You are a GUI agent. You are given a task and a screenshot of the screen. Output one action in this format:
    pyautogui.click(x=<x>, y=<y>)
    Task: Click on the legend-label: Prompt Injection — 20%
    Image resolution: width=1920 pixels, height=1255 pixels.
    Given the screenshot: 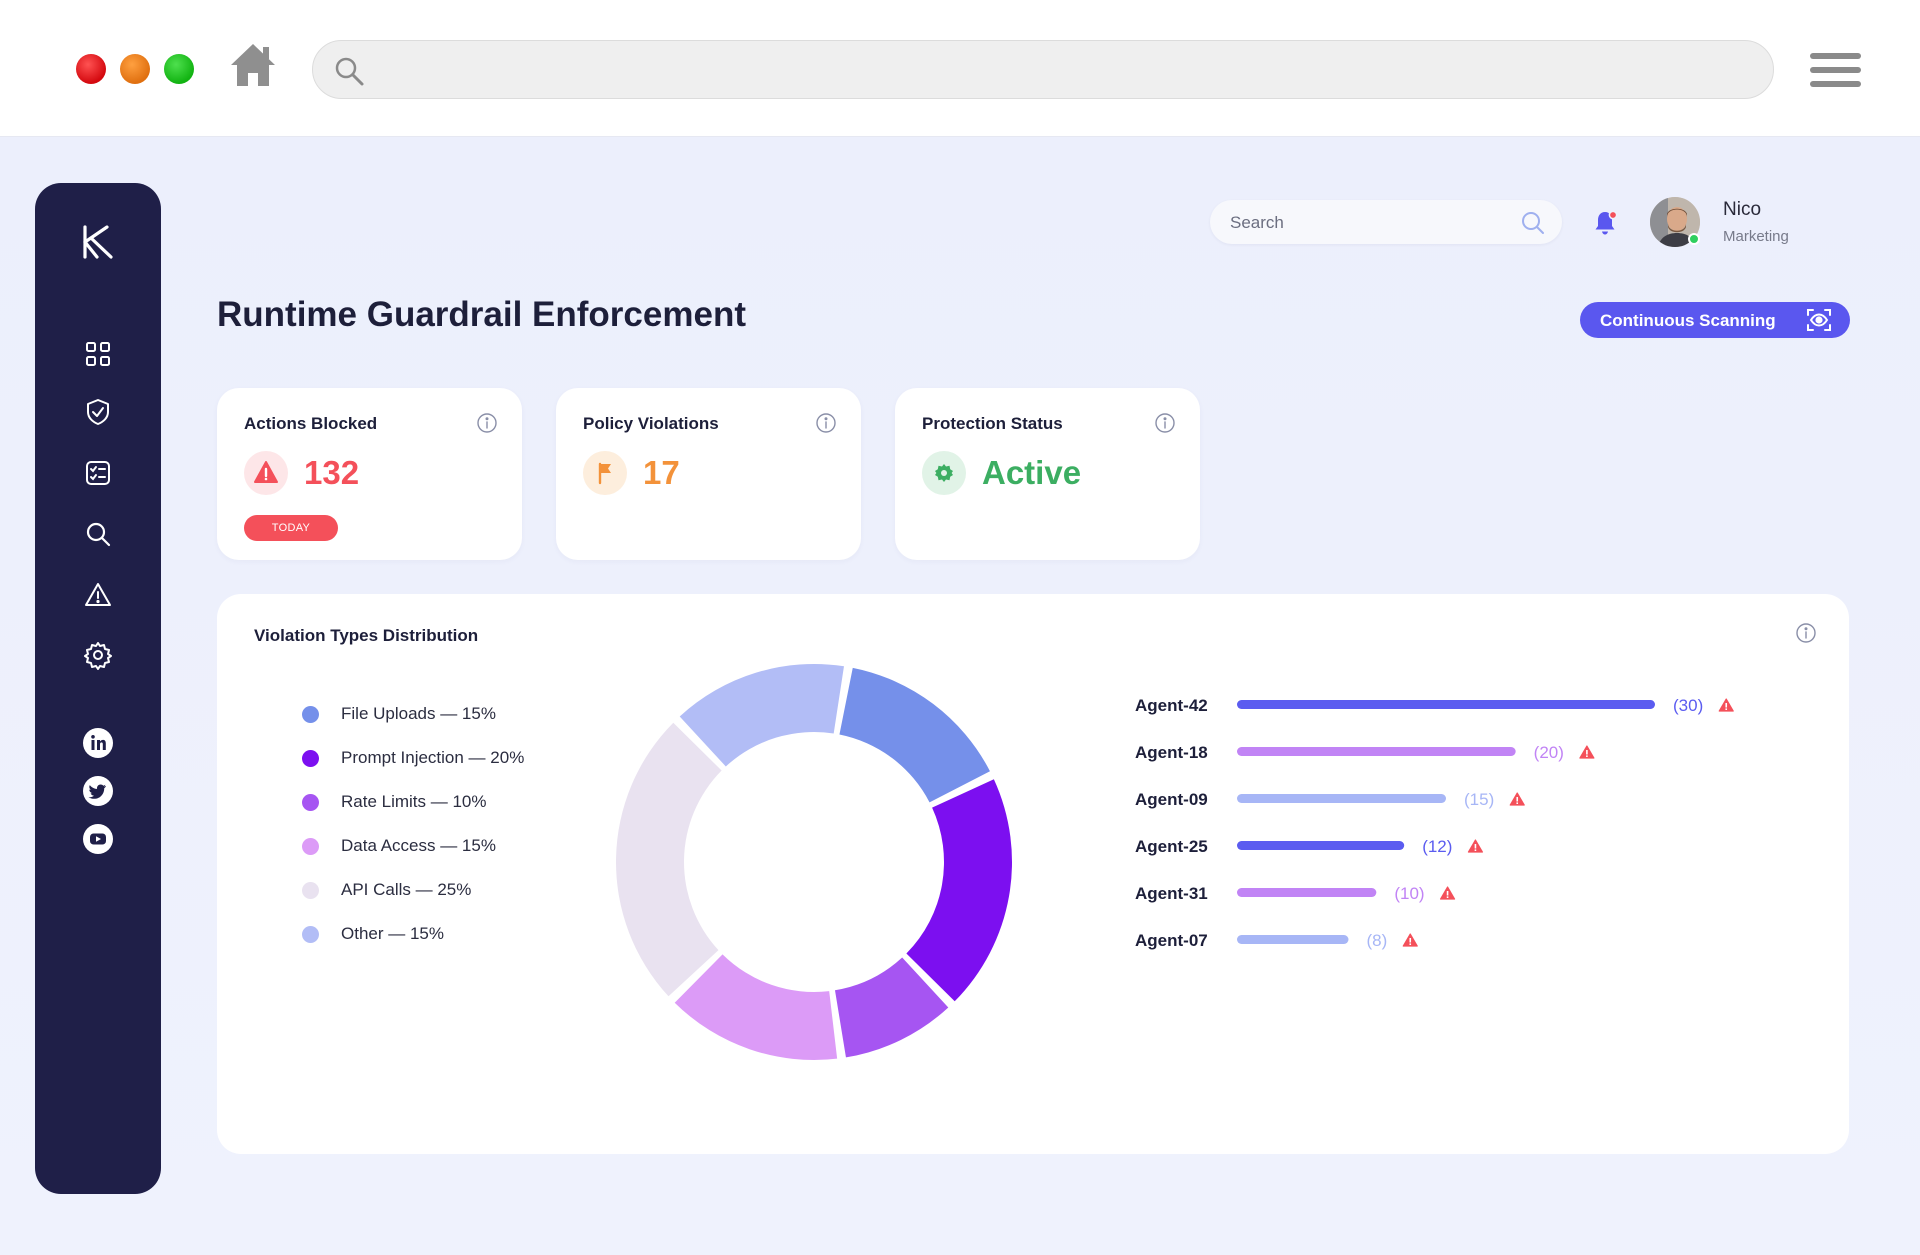 What is the action you would take?
    pyautogui.click(x=433, y=757)
    